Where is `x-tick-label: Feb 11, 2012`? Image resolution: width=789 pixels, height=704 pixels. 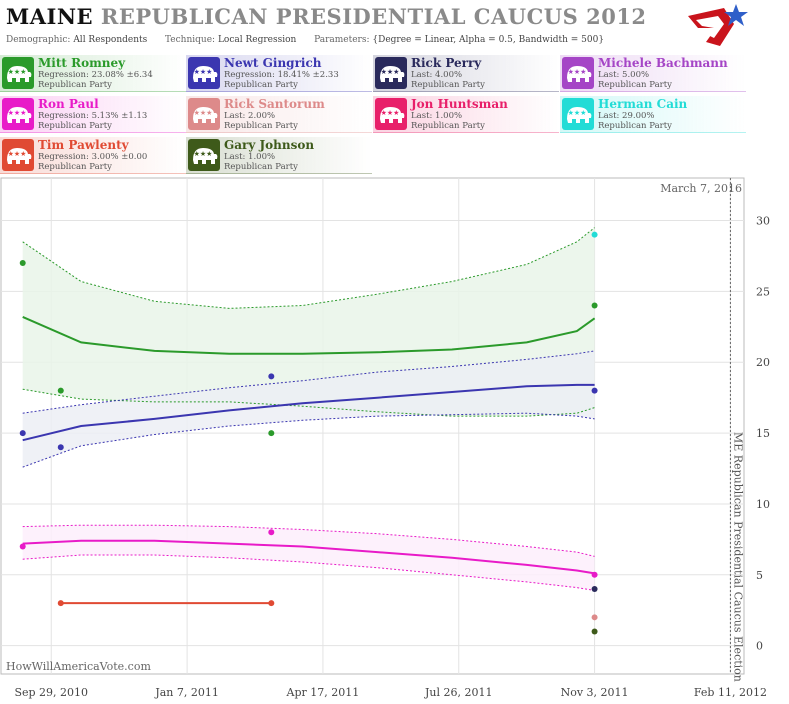 x-tick-label: Feb 11, 2012 is located at coordinates (730, 692).